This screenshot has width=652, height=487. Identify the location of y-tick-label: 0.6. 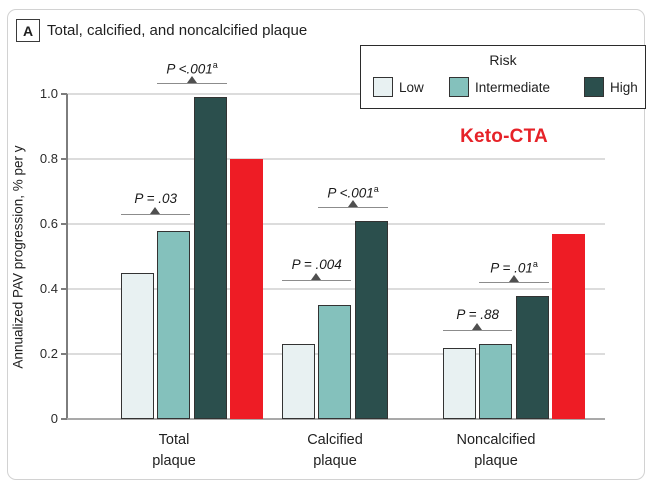
(48, 223).